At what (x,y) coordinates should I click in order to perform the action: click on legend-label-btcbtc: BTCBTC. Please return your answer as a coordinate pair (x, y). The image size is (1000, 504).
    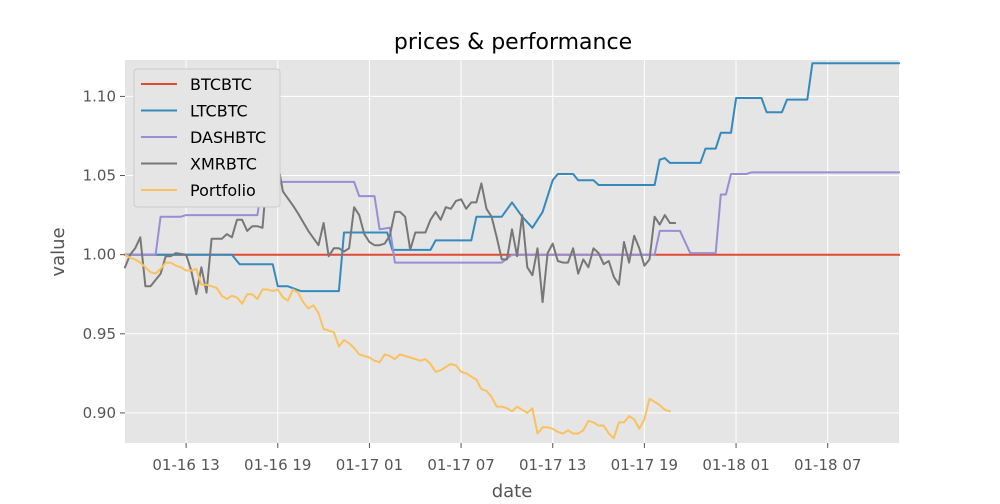
    Looking at the image, I should click on (221, 84).